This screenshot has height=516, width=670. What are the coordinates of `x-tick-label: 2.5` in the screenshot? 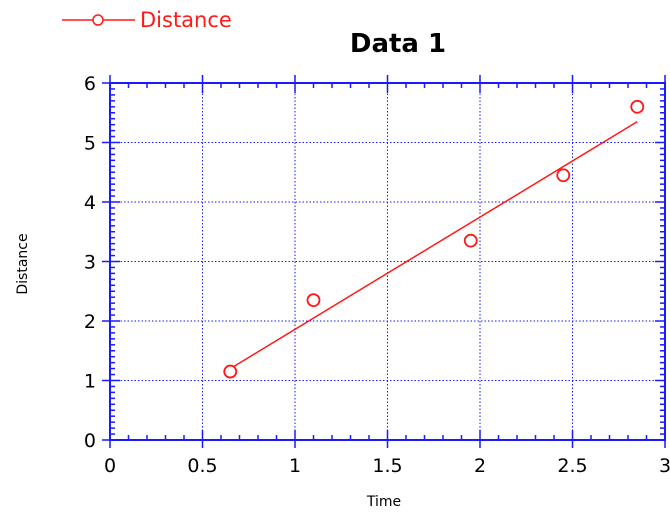 It's located at (572, 466).